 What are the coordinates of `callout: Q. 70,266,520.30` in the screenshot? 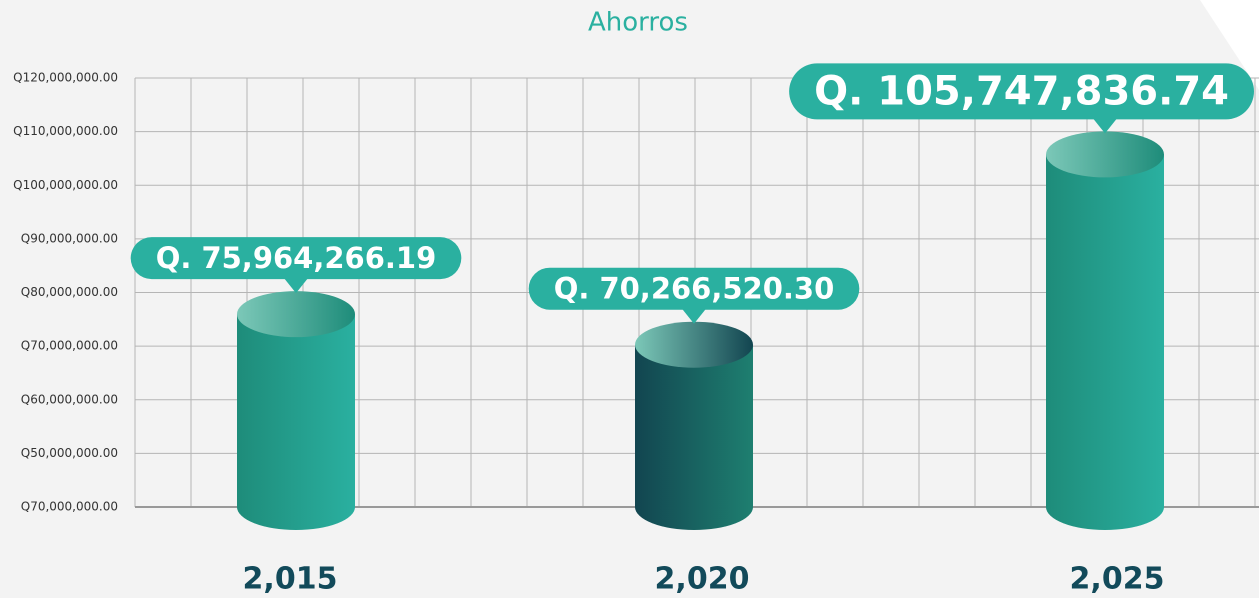 It's located at (694, 295).